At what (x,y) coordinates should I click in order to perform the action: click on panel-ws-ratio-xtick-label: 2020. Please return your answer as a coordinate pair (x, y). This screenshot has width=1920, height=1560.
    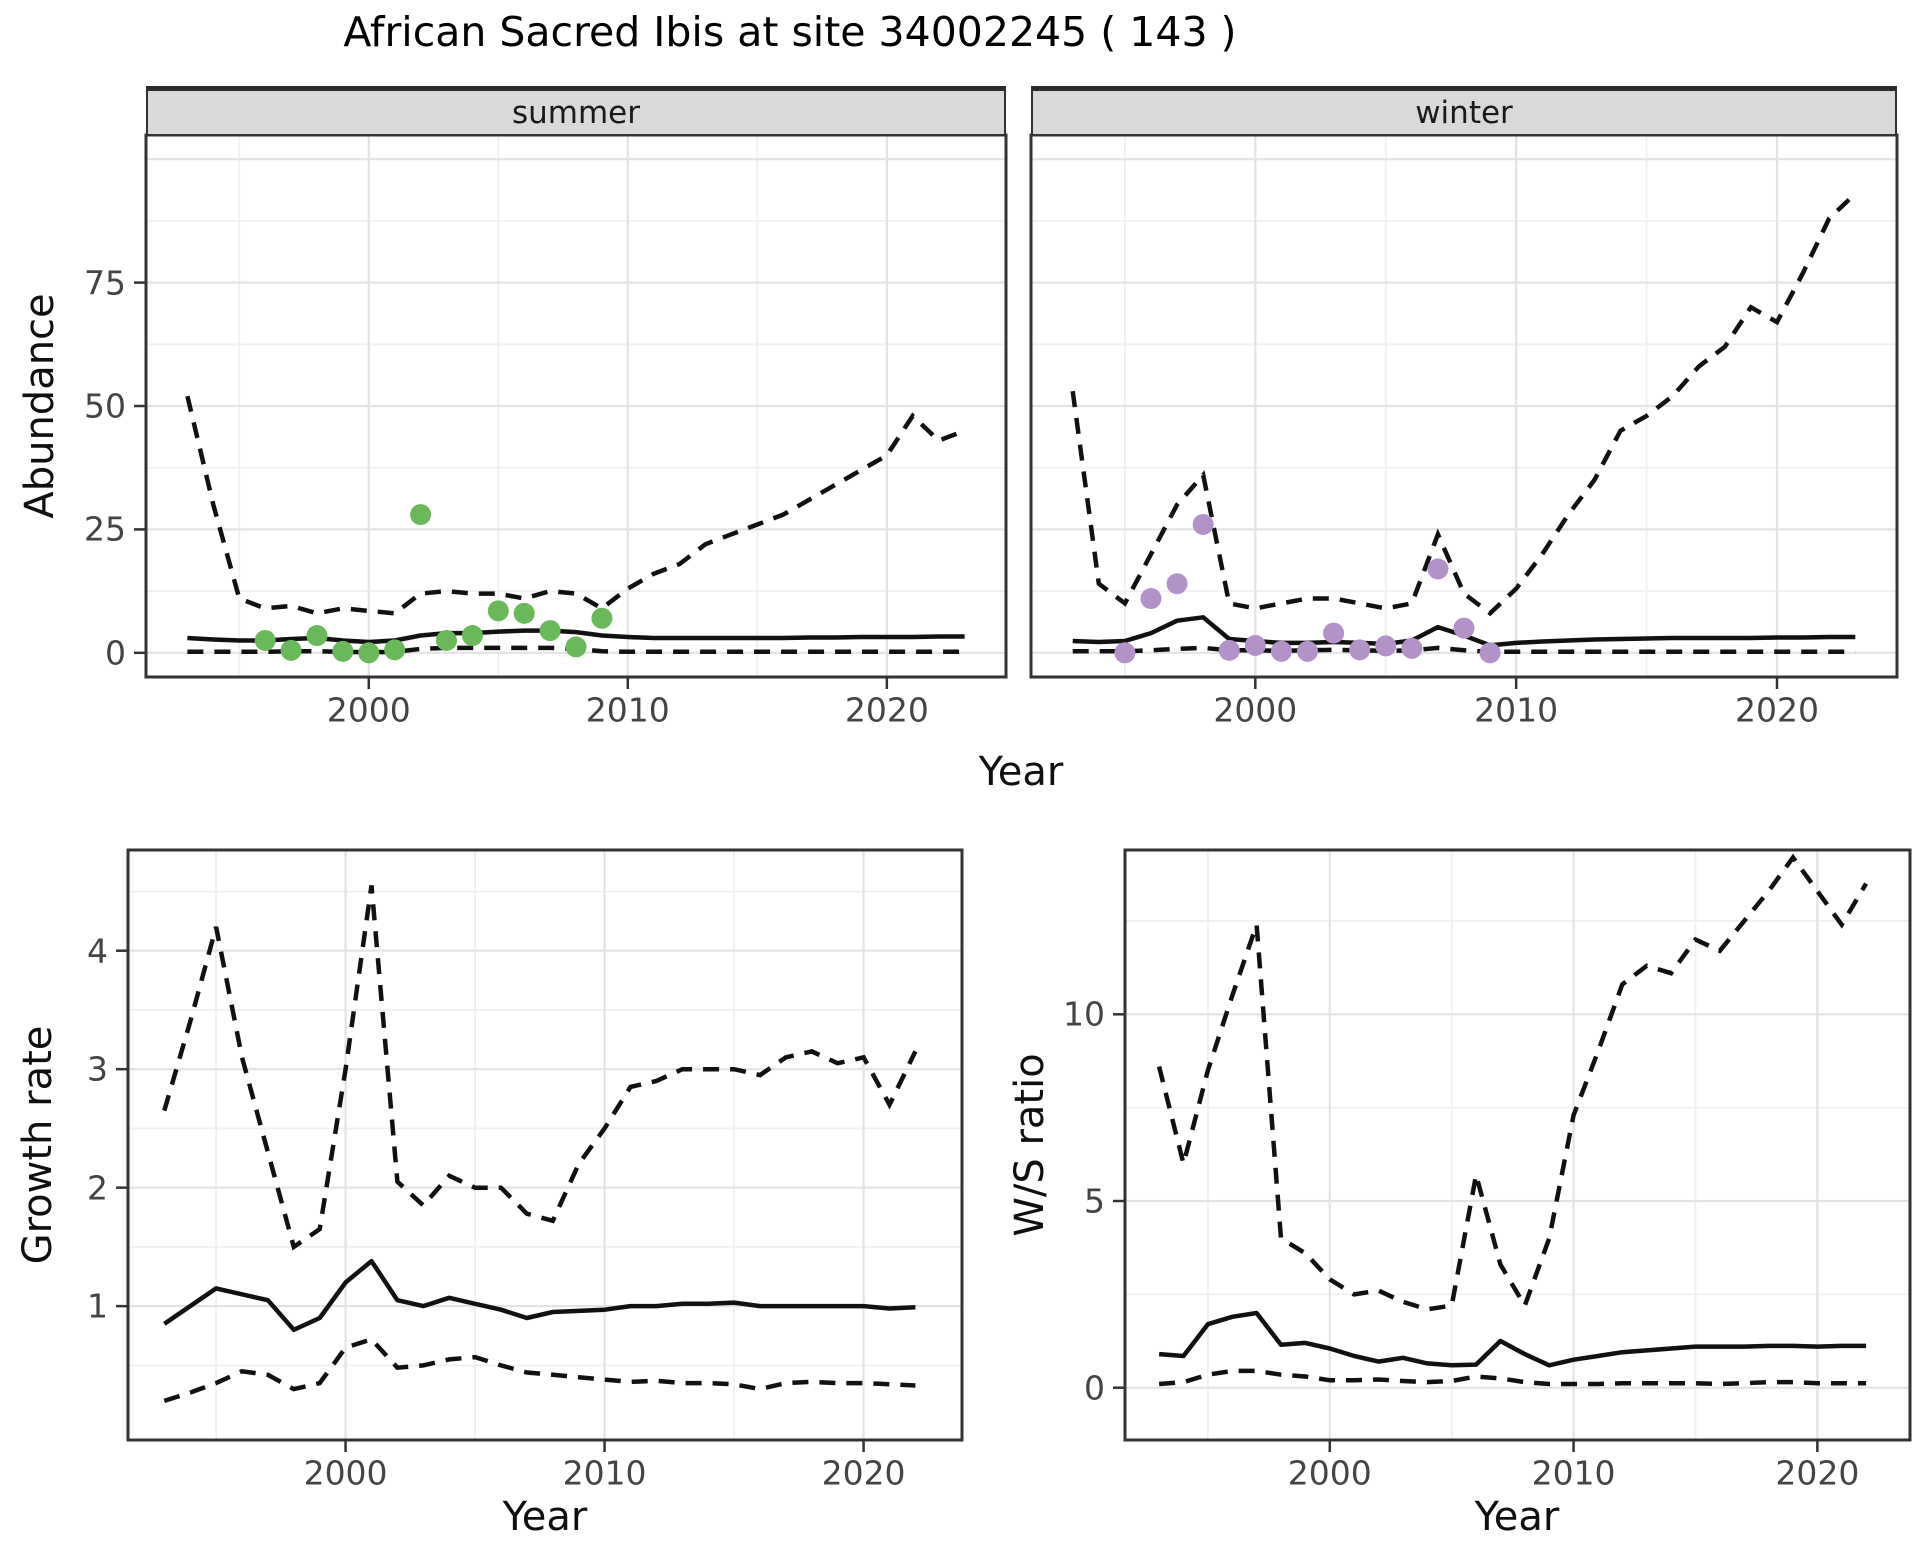
    Looking at the image, I should click on (1817, 1473).